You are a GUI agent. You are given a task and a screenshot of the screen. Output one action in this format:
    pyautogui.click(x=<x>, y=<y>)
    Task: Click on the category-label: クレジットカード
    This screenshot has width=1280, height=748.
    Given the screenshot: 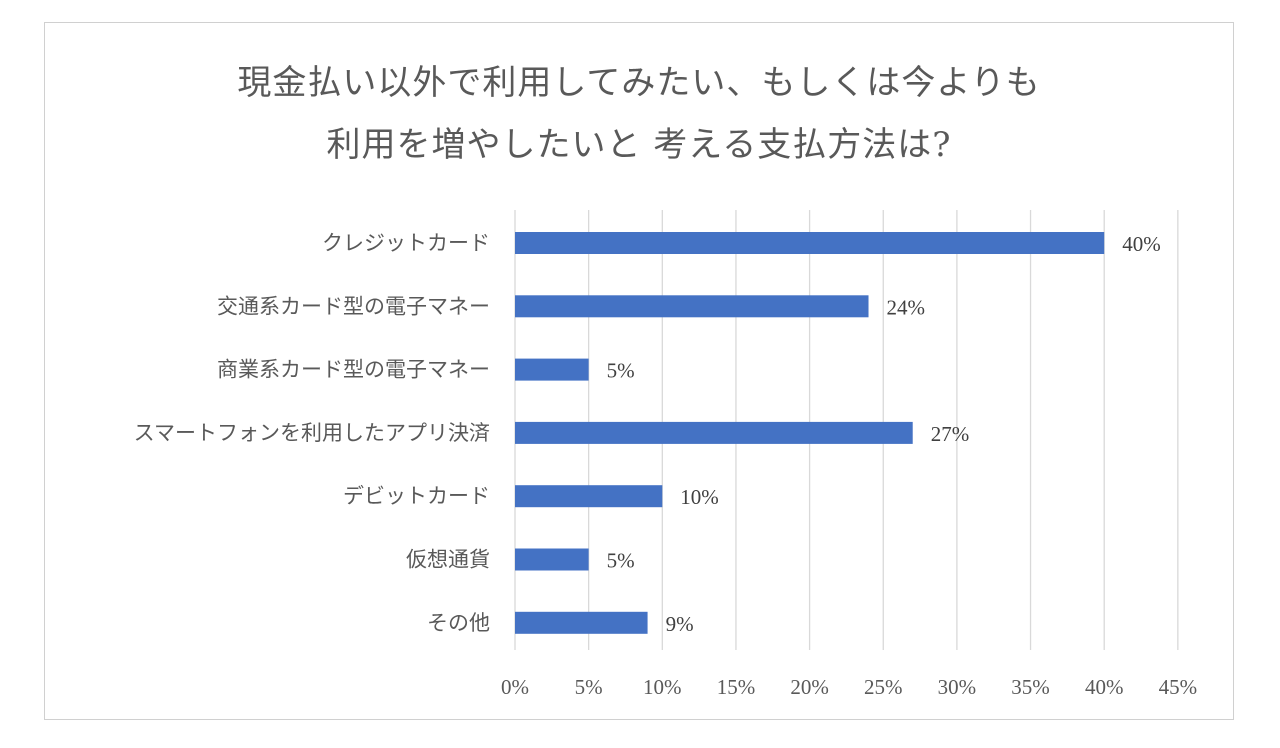 What is the action you would take?
    pyautogui.click(x=406, y=243)
    